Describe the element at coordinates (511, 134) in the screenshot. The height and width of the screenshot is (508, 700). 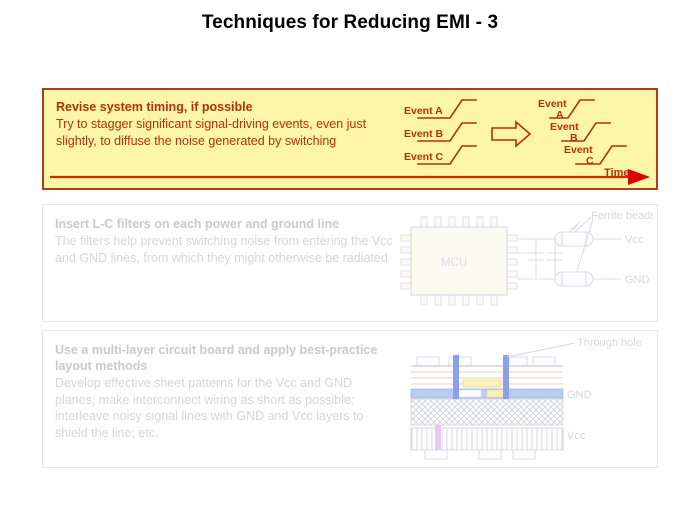
I see `right-arrow-icon` at that location.